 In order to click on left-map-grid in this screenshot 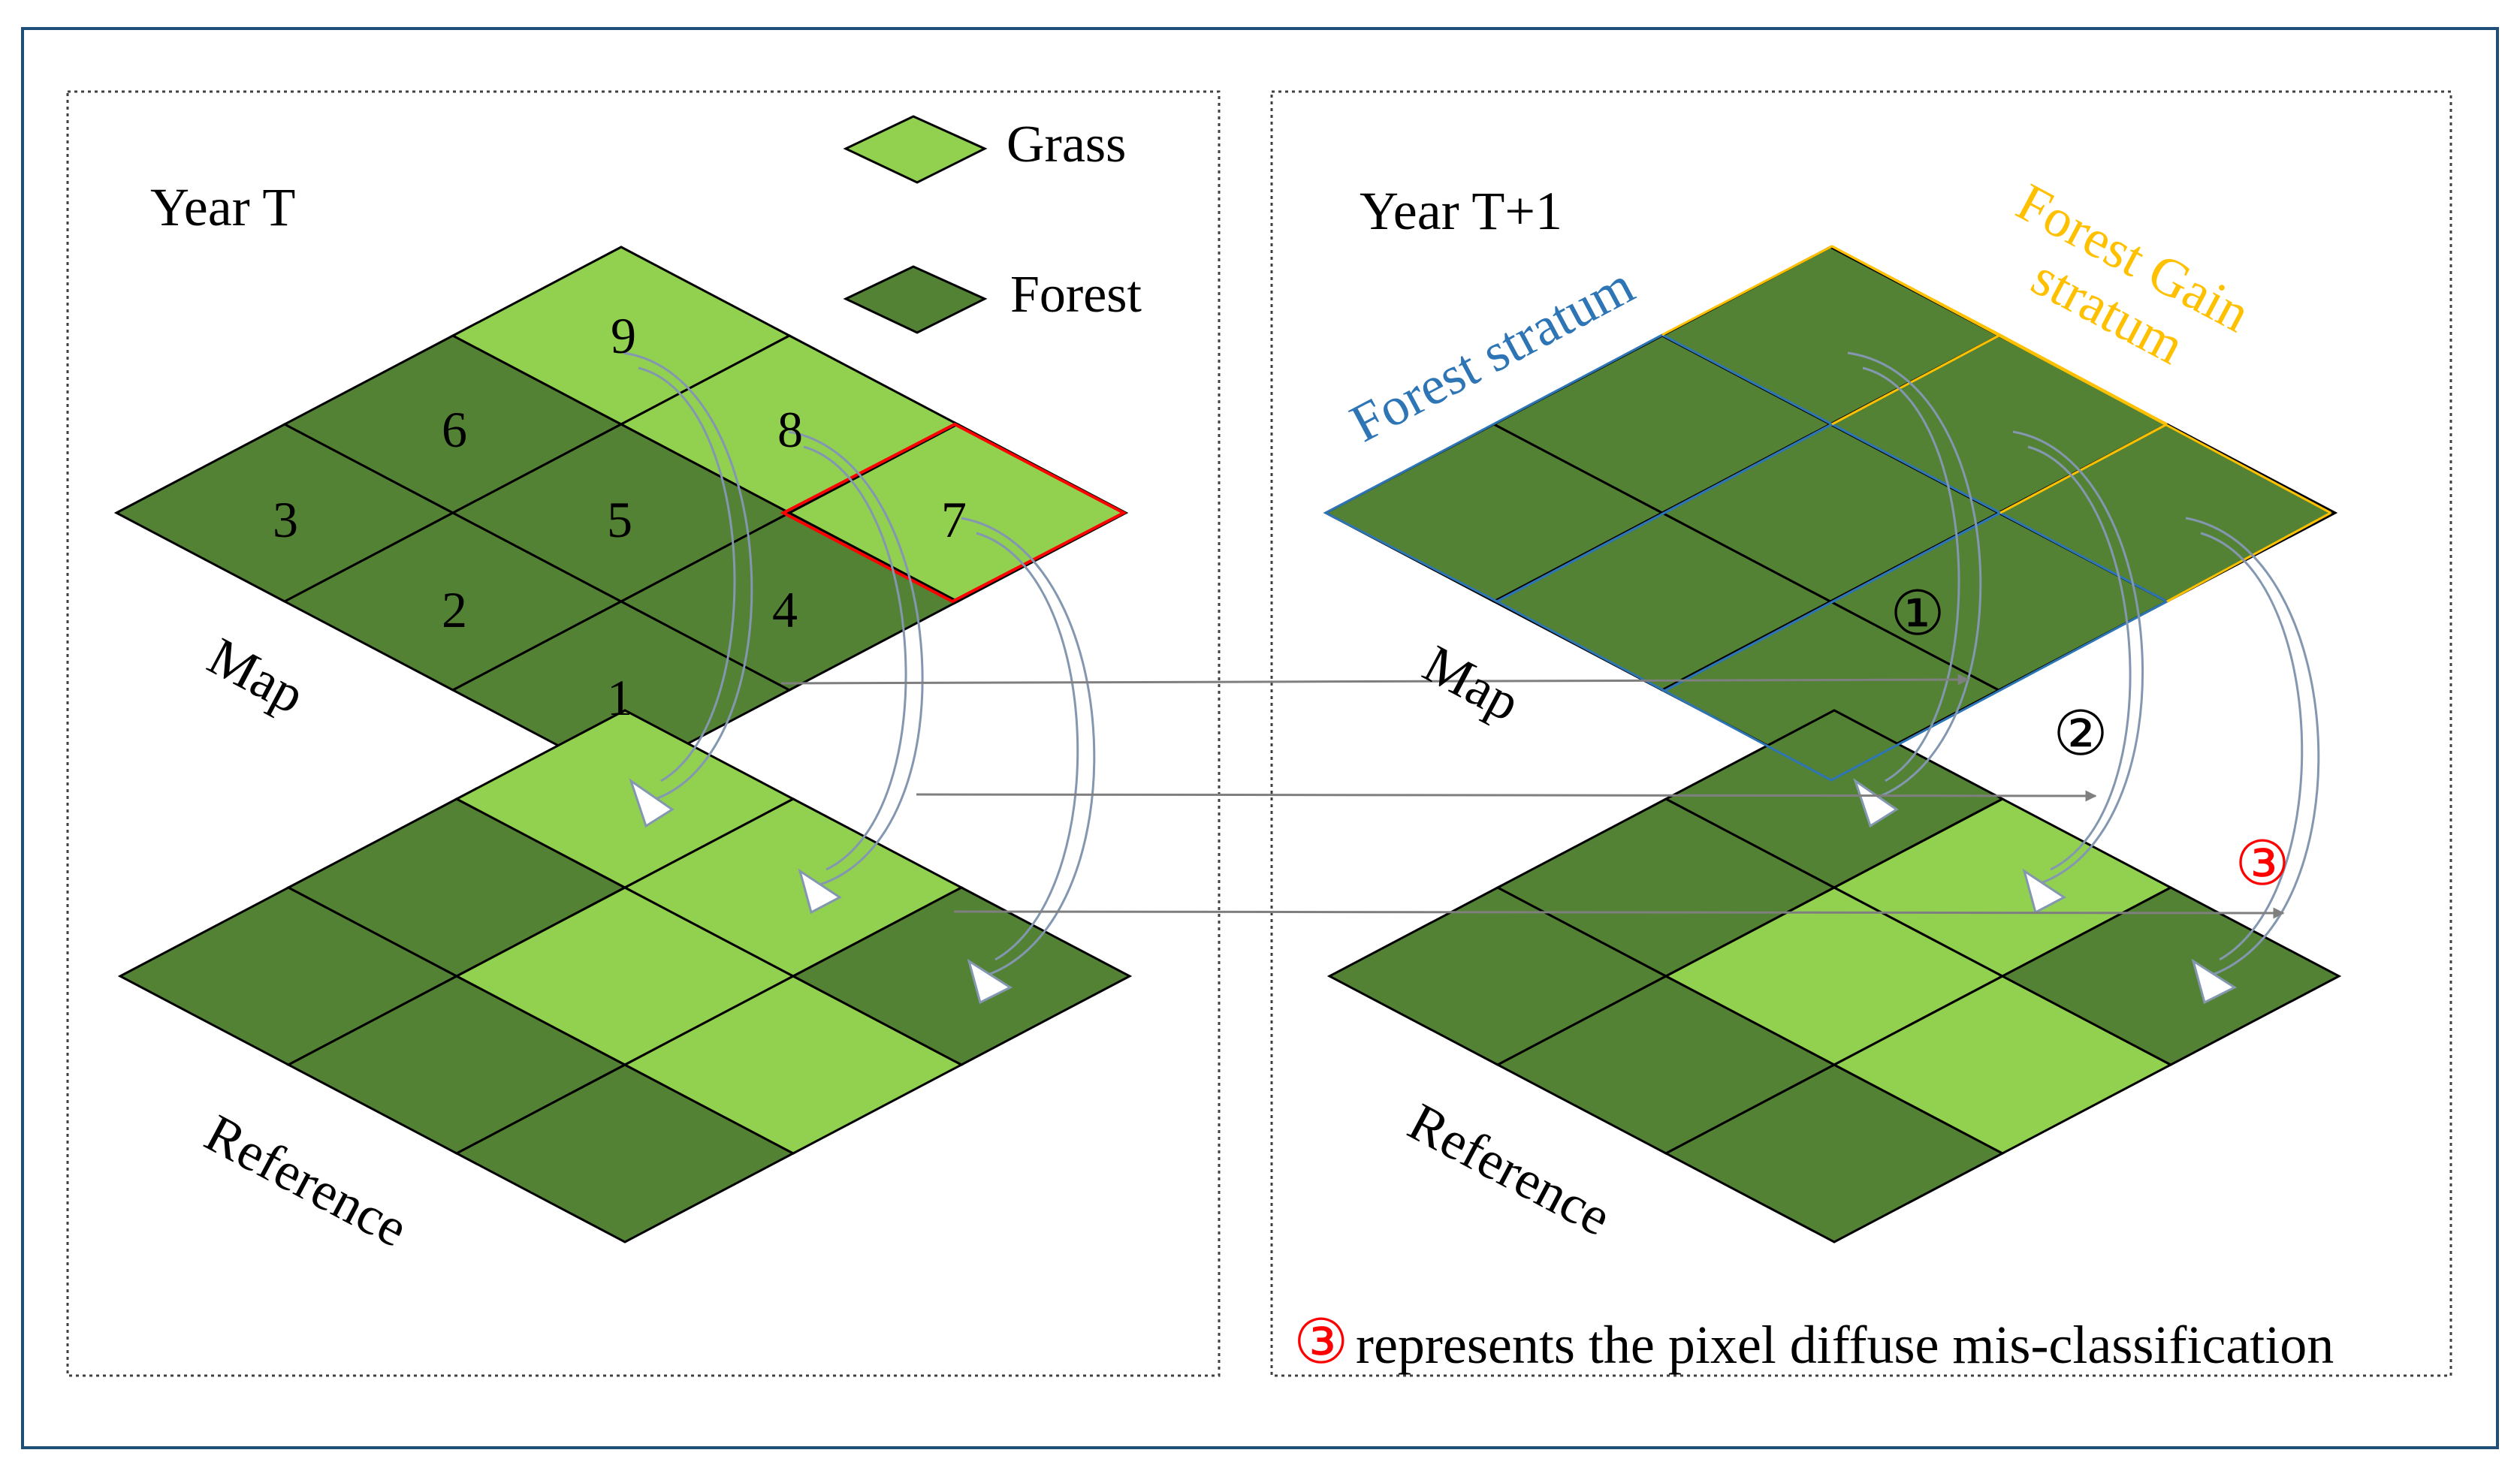, I will do `click(621, 513)`.